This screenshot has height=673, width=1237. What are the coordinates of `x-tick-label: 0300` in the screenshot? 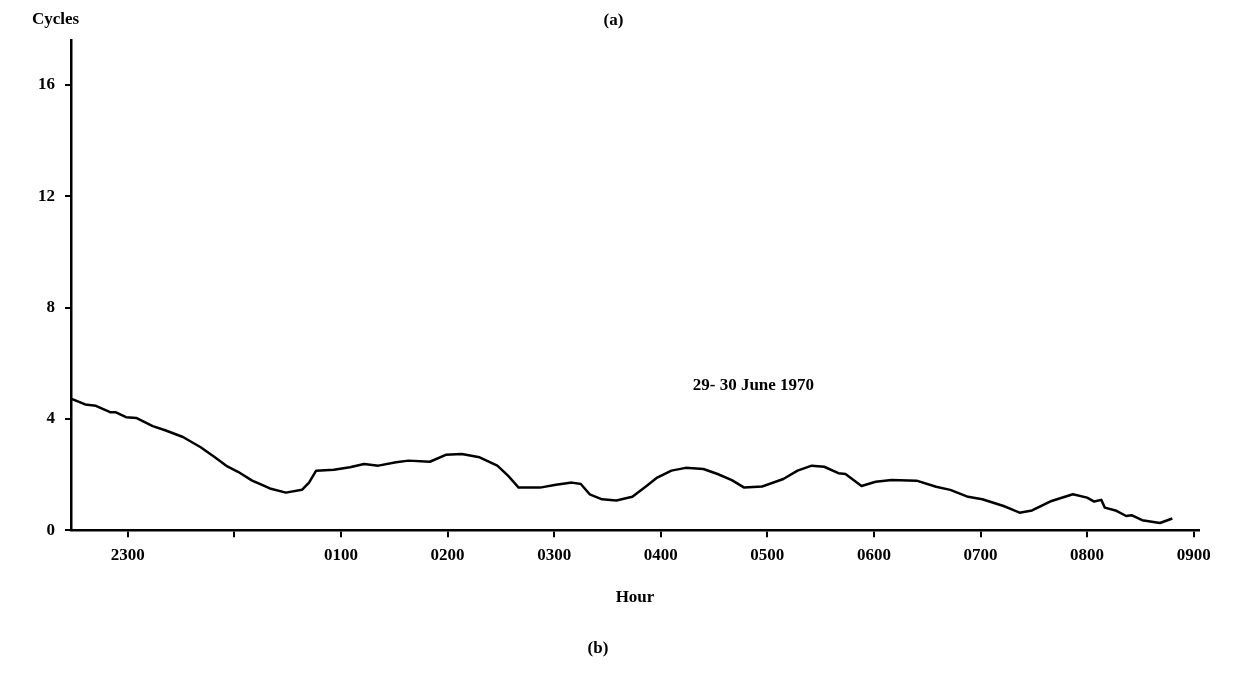 It's located at (554, 554).